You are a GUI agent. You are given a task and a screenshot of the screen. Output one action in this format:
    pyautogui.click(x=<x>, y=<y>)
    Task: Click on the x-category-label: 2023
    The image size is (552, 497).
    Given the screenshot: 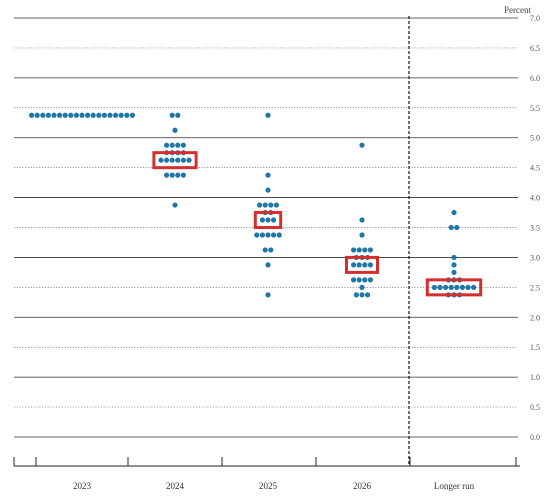 What is the action you would take?
    pyautogui.click(x=82, y=486)
    